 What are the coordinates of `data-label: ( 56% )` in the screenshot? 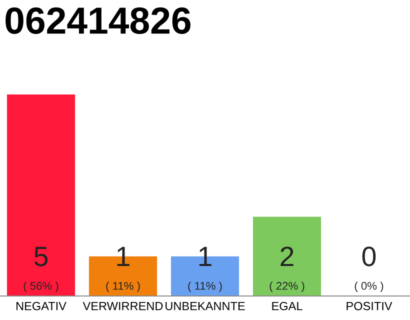 It's located at (41, 287).